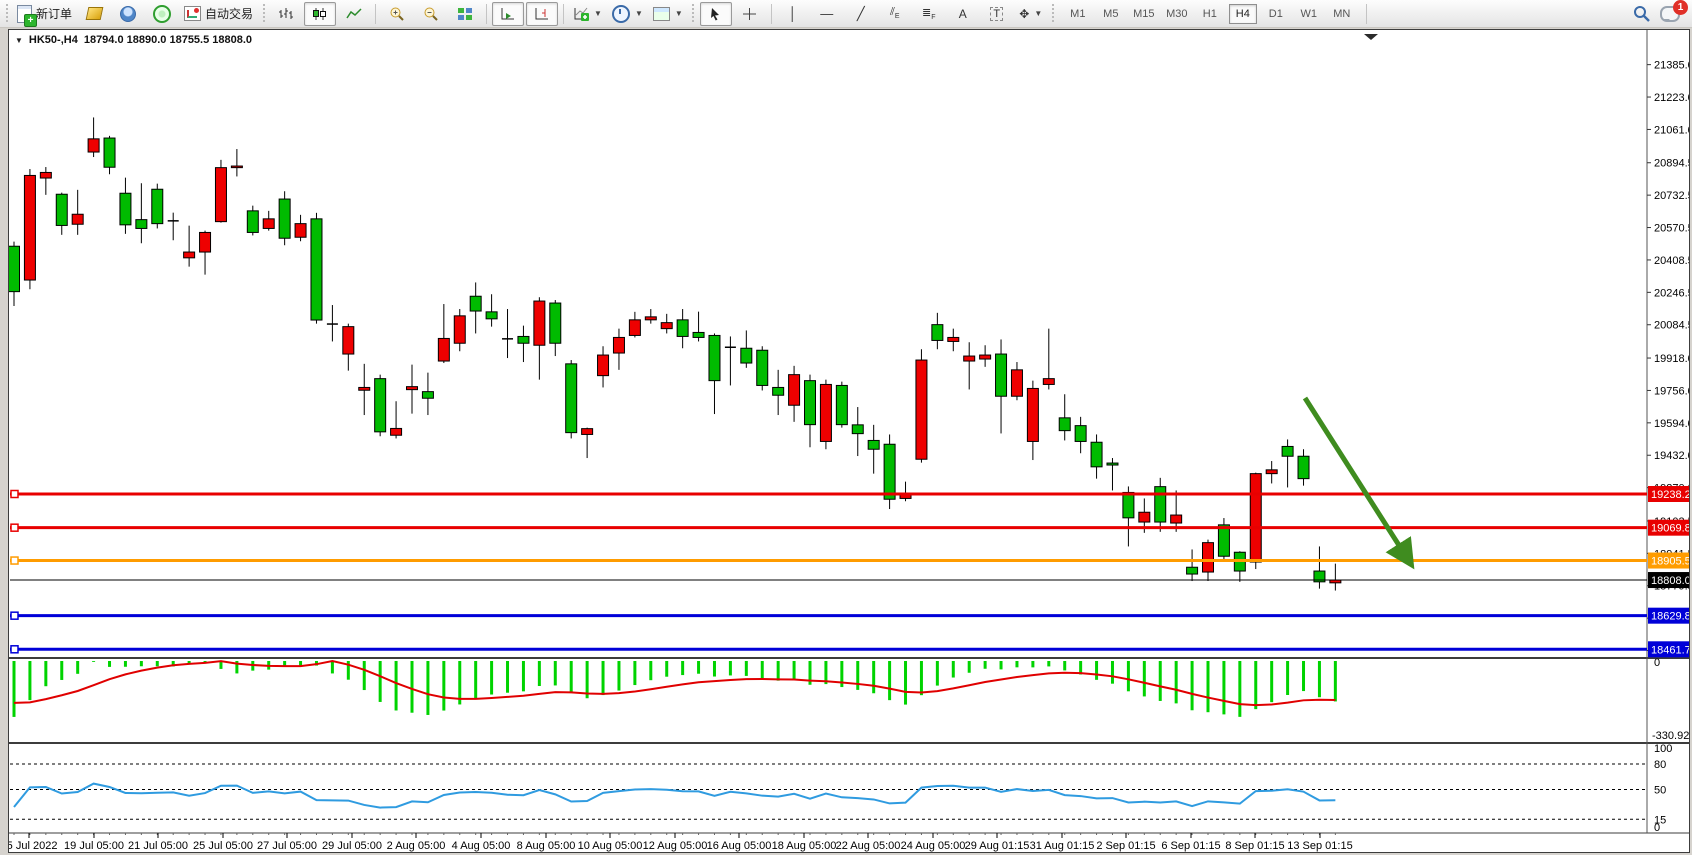  What do you see at coordinates (1177, 13) in the screenshot?
I see `timeframe-button-M30: M30` at bounding box center [1177, 13].